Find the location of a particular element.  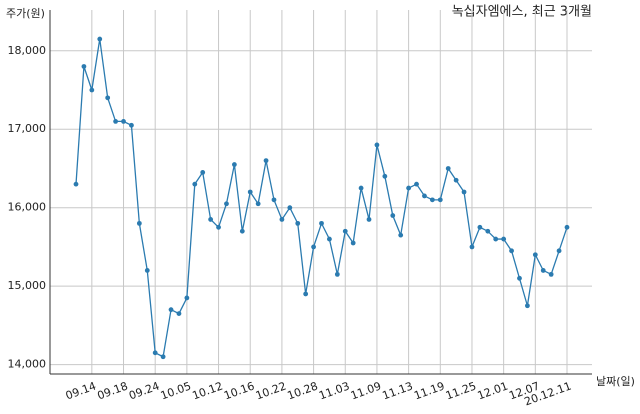

x-tick-label: 11.13 is located at coordinates (398, 390).